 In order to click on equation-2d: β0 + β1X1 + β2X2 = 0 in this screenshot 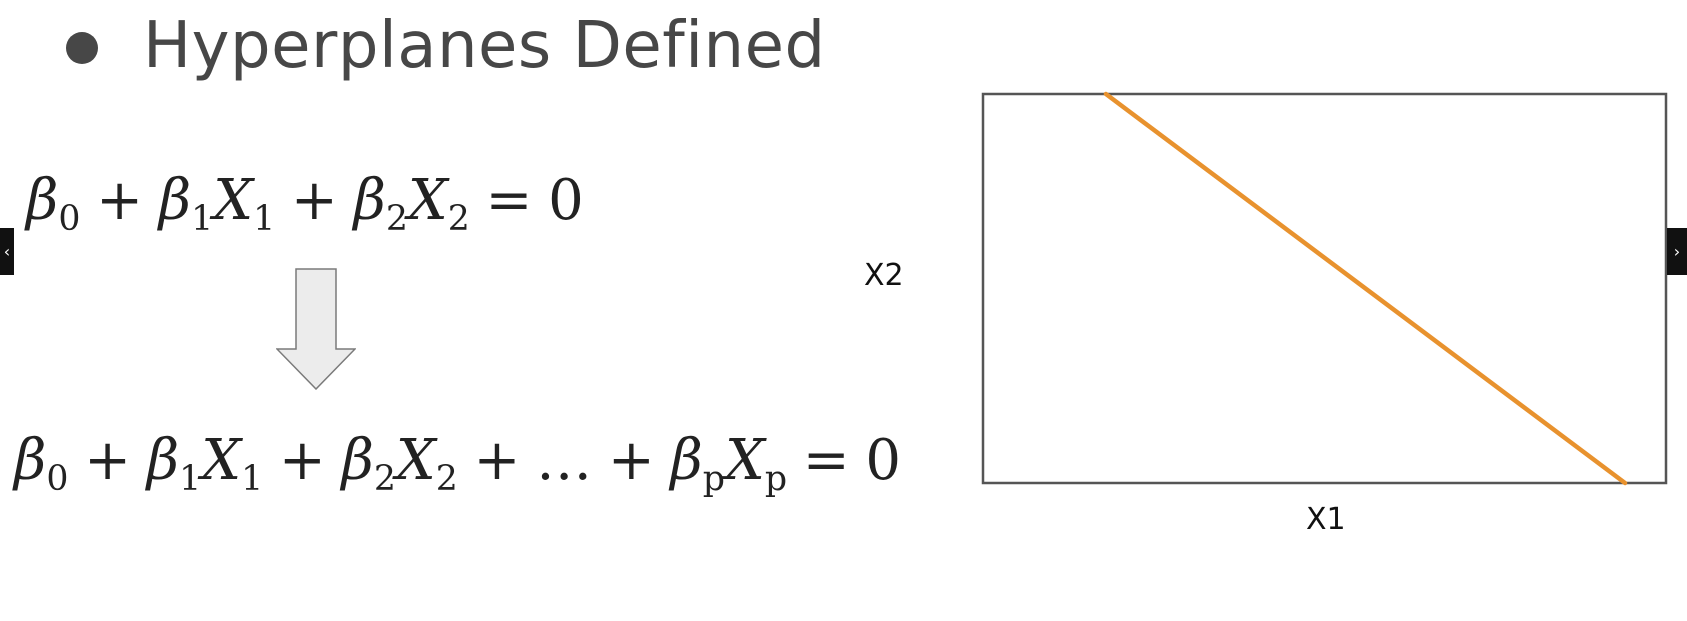, I will do `click(305, 202)`.